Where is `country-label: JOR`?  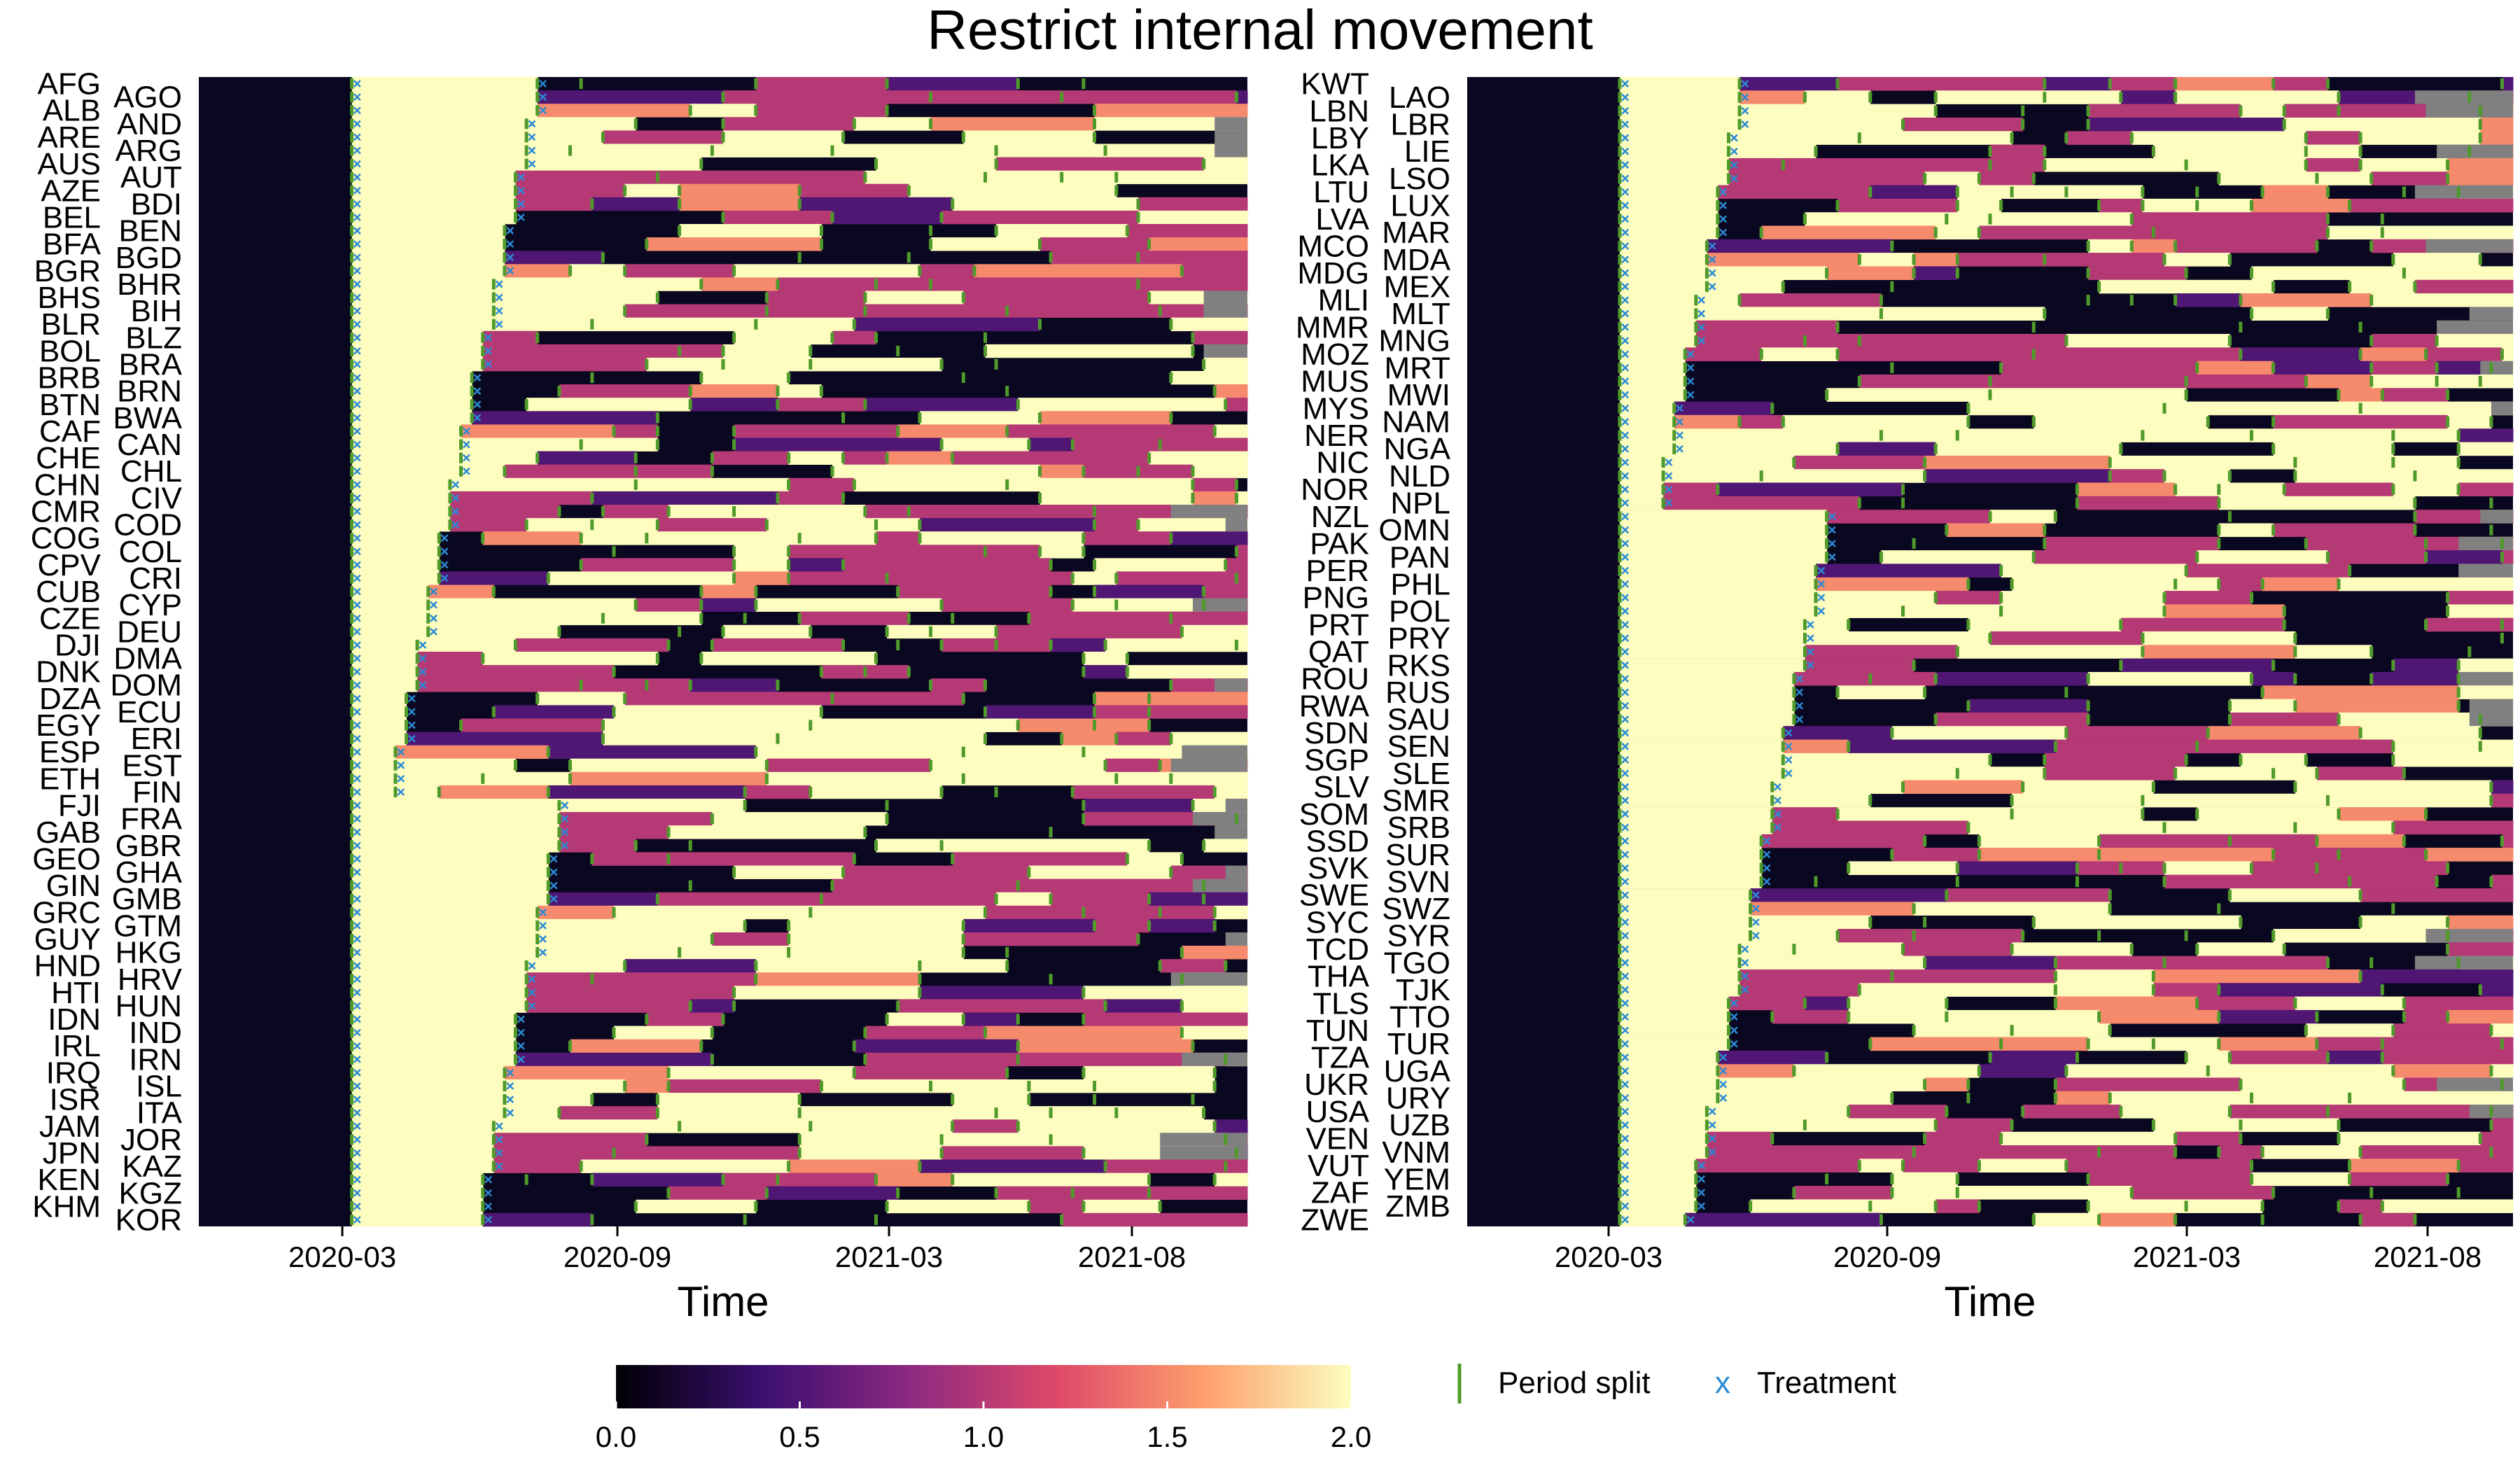 country-label: JOR is located at coordinates (151, 1140).